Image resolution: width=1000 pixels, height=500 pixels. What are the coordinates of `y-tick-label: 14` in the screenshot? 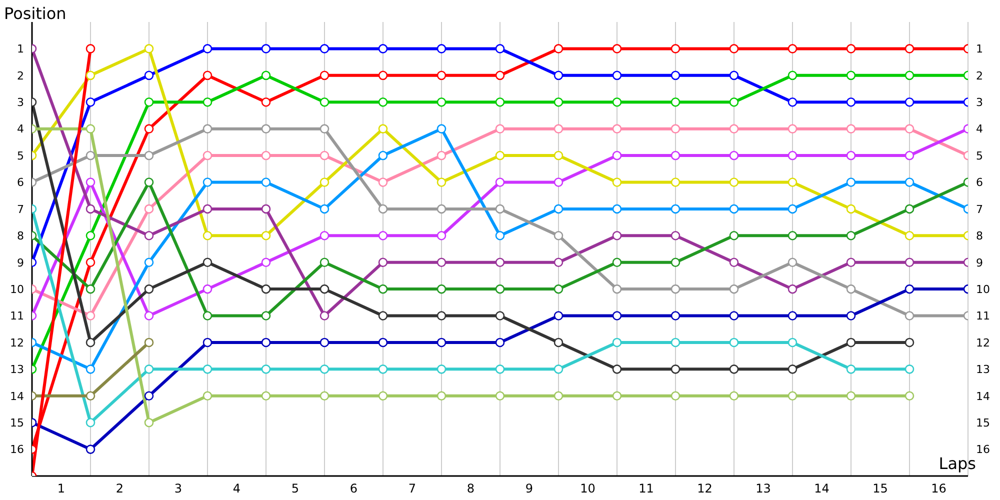 It's located at (17, 396).